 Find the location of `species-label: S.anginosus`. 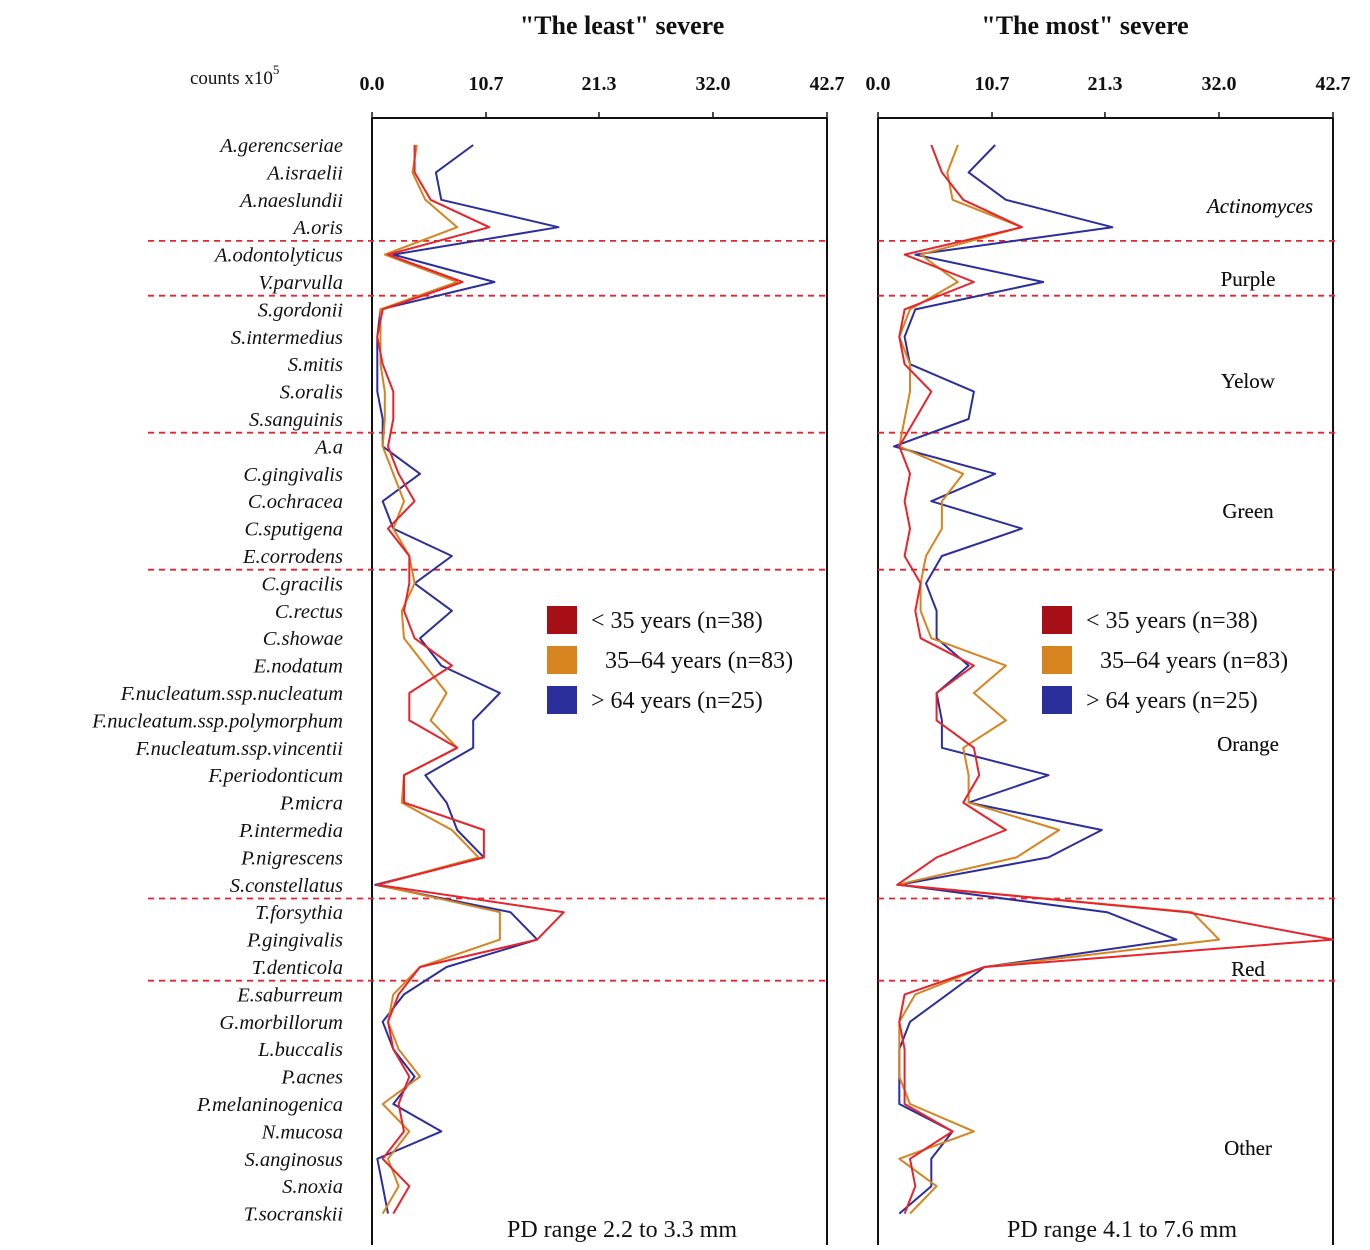

species-label: S.anginosus is located at coordinates (293, 1160).